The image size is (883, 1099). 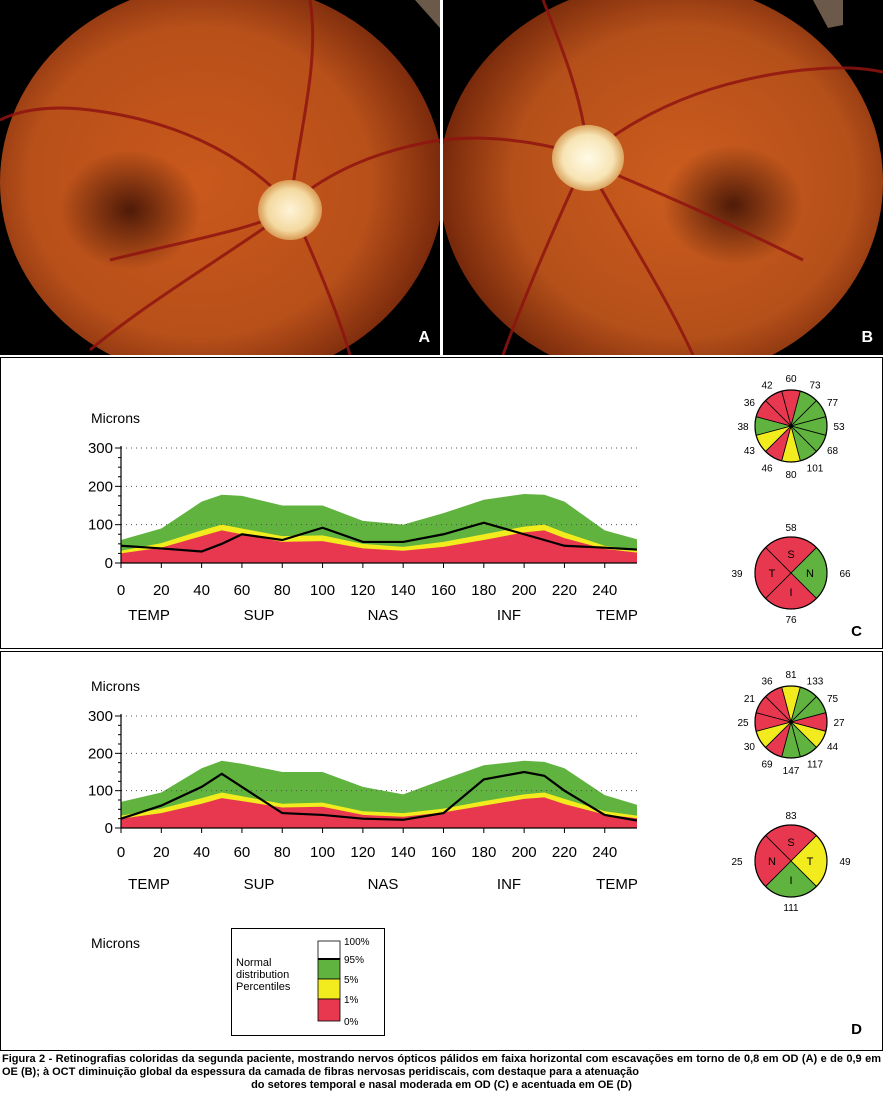 What do you see at coordinates (867, 337) in the screenshot?
I see `photo-label-b: B` at bounding box center [867, 337].